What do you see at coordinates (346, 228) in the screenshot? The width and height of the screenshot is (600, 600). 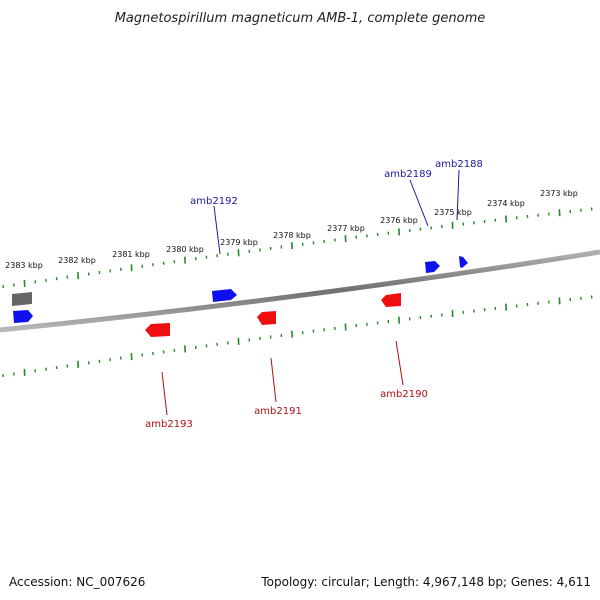 I see `scale-label-2377: 2377 kbp` at bounding box center [346, 228].